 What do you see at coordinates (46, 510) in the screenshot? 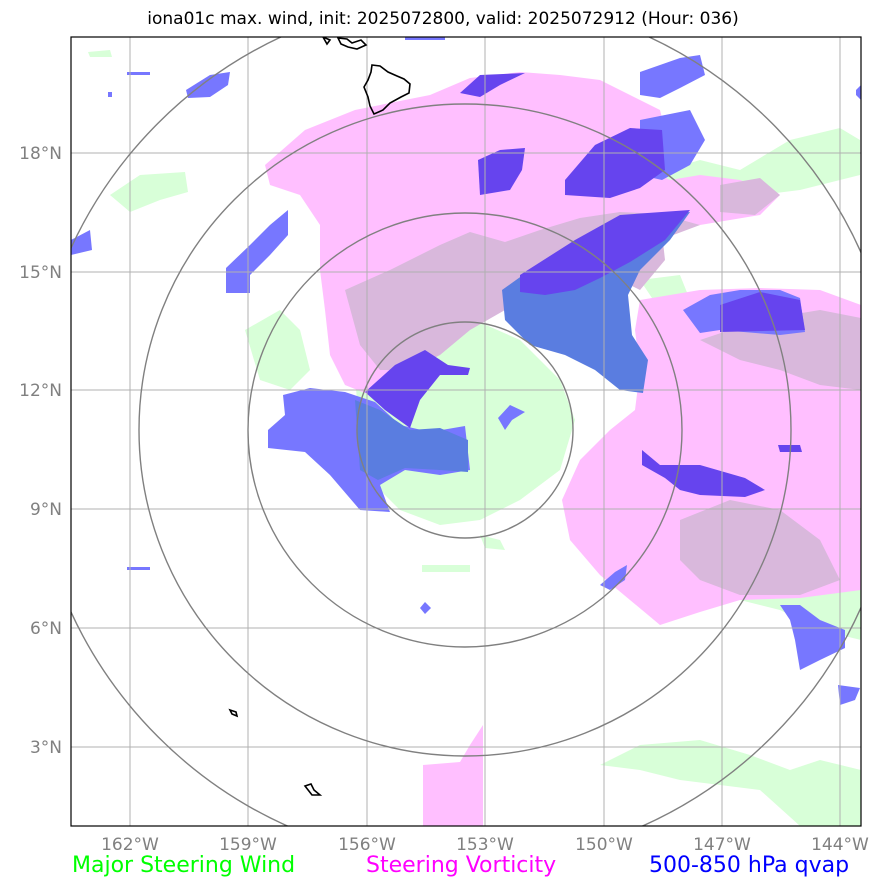
I see `lat-tick-9n: 9°N` at bounding box center [46, 510].